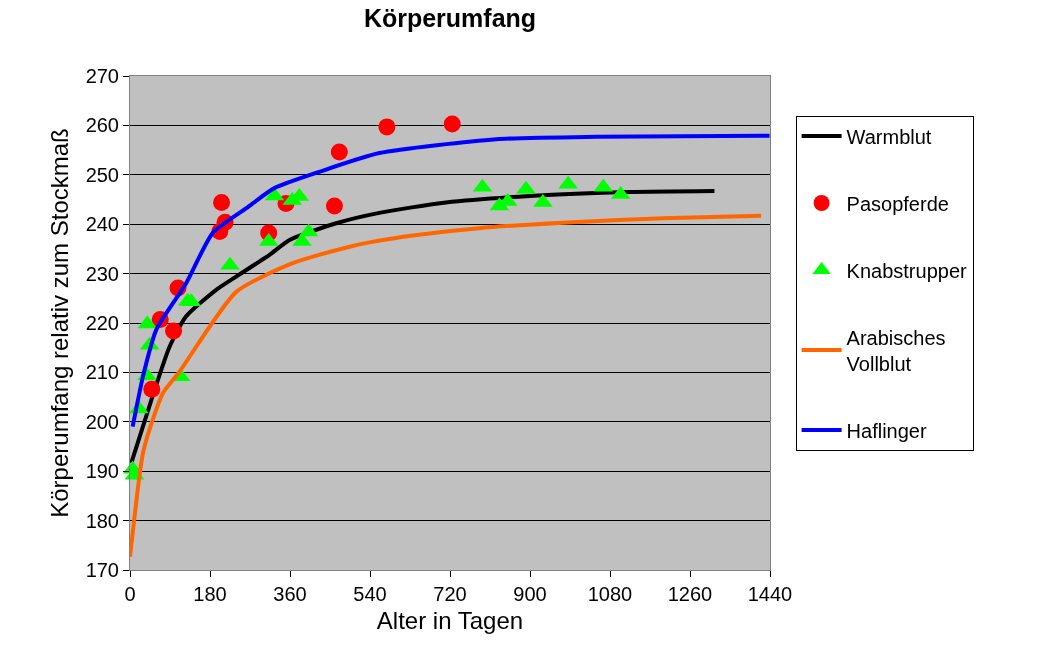  I want to click on x-tick-label: 1080, so click(610, 594).